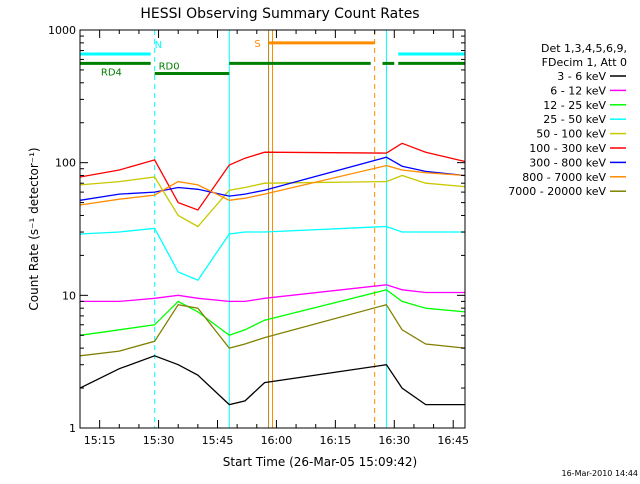 The height and width of the screenshot is (484, 640). What do you see at coordinates (111, 72) in the screenshot?
I see `flag-label-rd4: RD4` at bounding box center [111, 72].